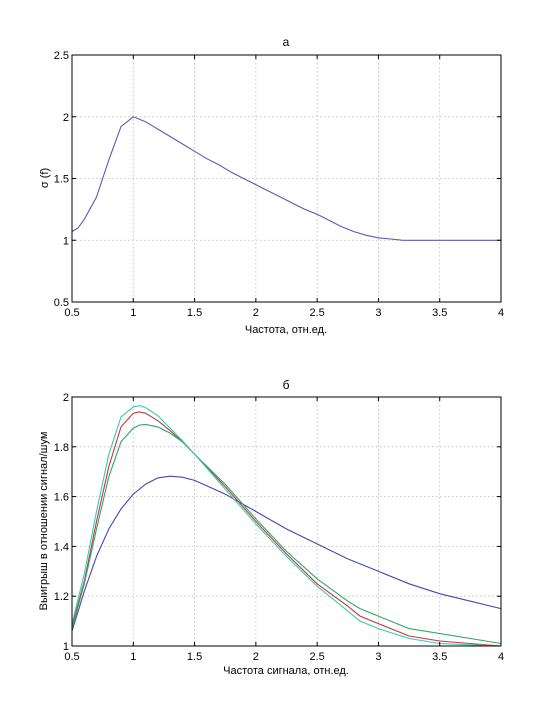  I want to click on chart-a-series, so click(286, 178).